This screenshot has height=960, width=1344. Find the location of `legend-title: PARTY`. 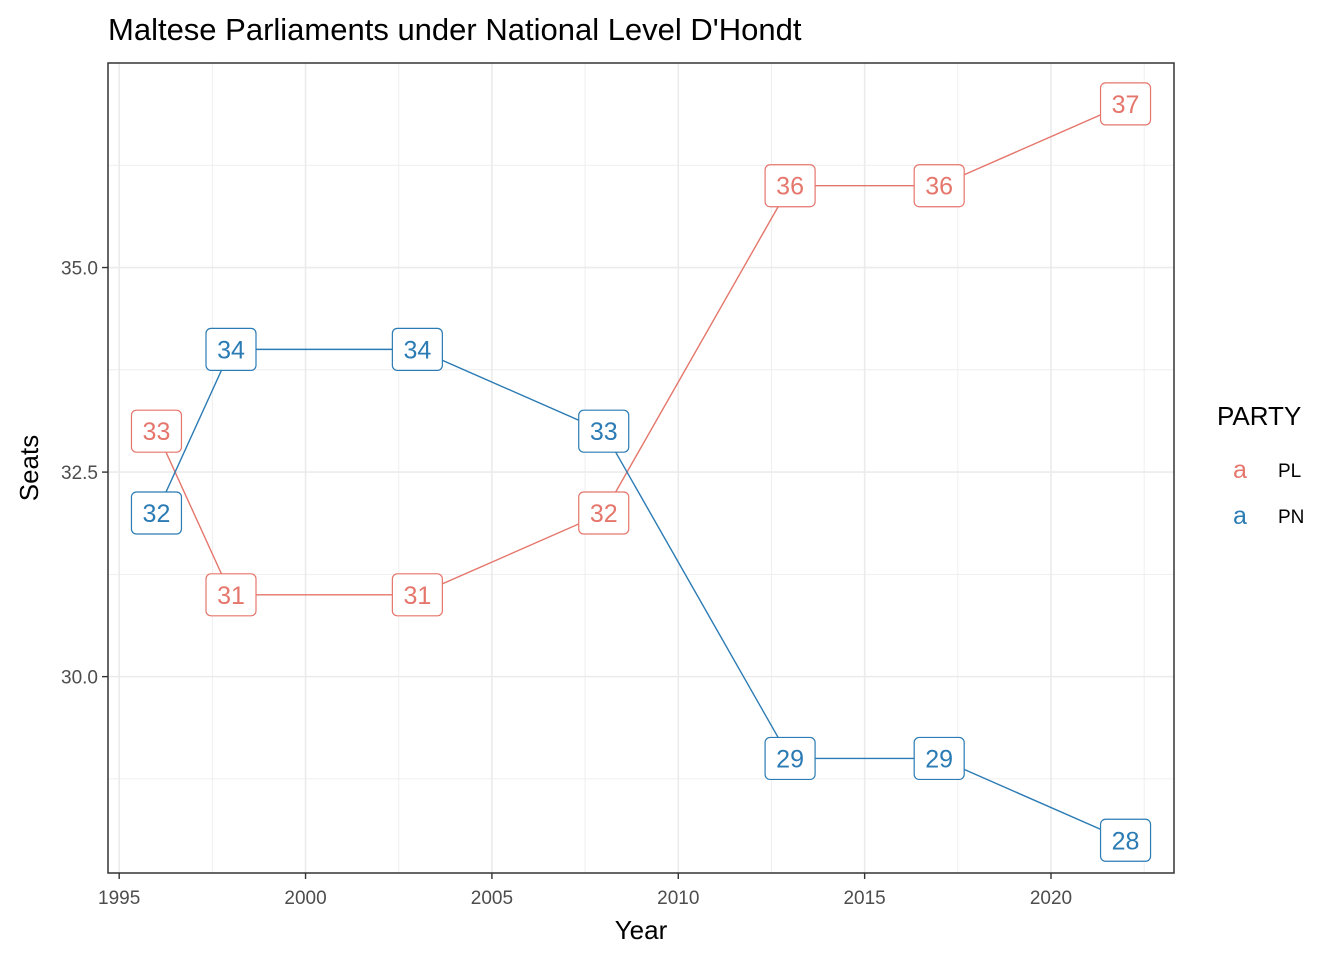

legend-title: PARTY is located at coordinates (1259, 416).